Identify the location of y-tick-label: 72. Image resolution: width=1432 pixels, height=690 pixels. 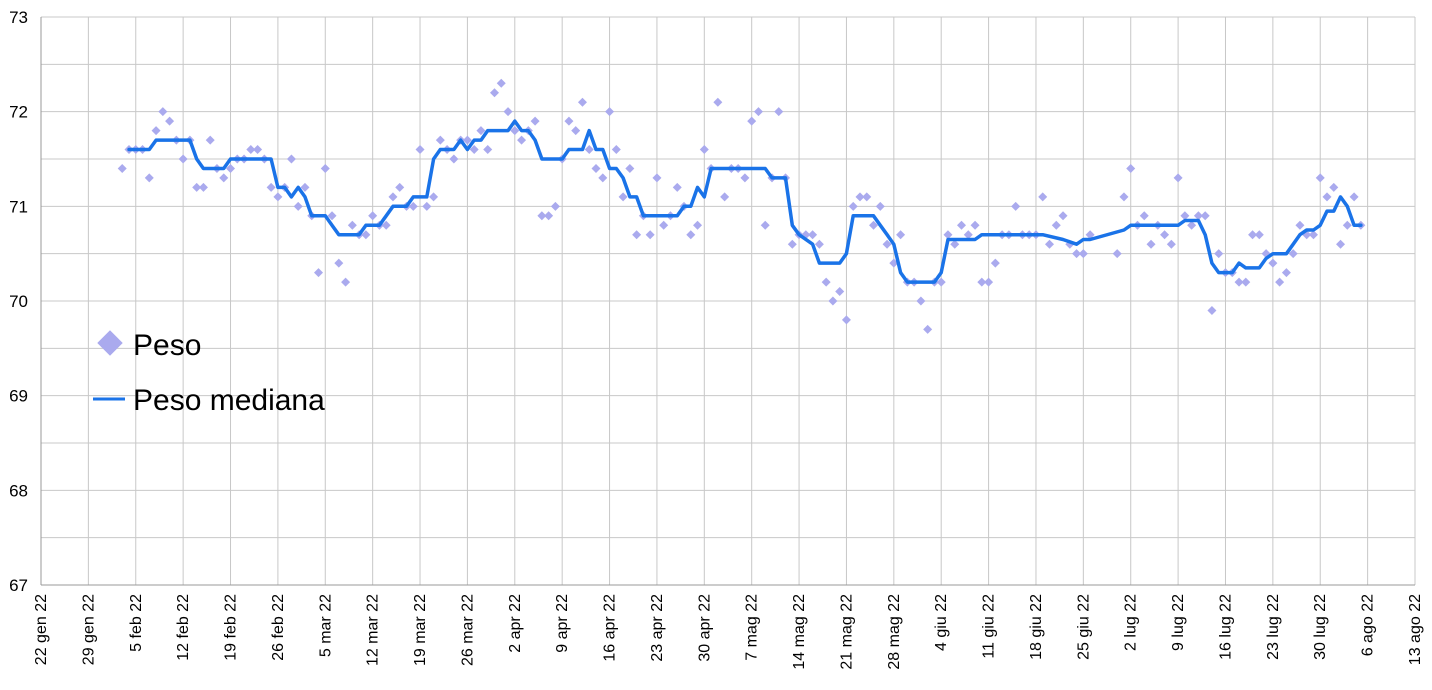
(18, 112).